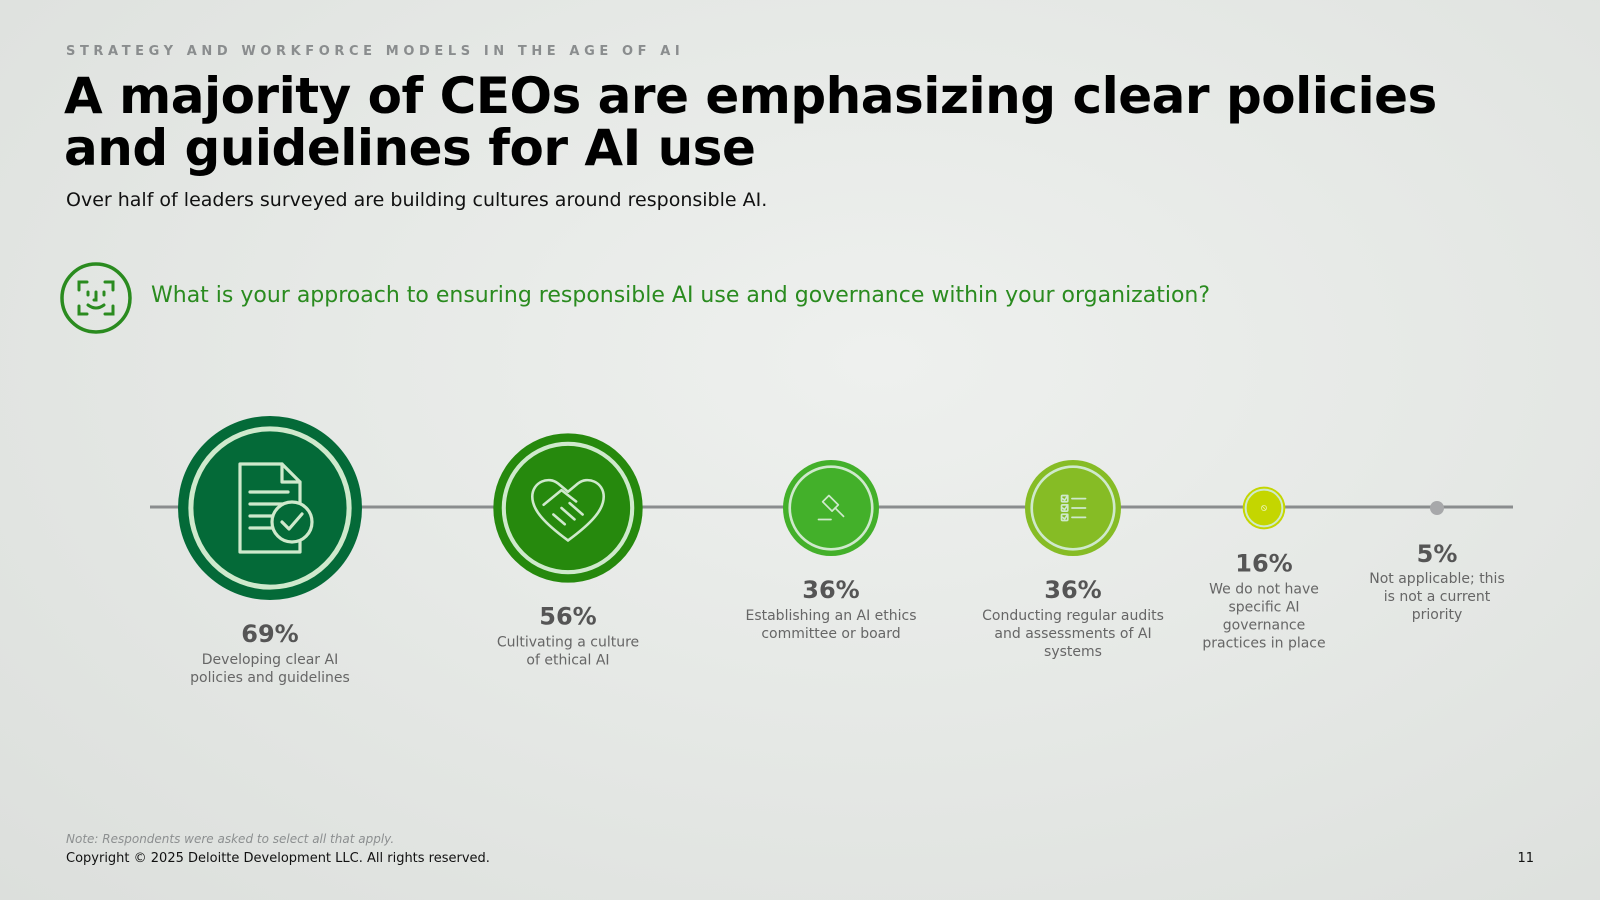 This screenshot has width=1600, height=900. What do you see at coordinates (1525, 858) in the screenshot?
I see `page-number: 11` at bounding box center [1525, 858].